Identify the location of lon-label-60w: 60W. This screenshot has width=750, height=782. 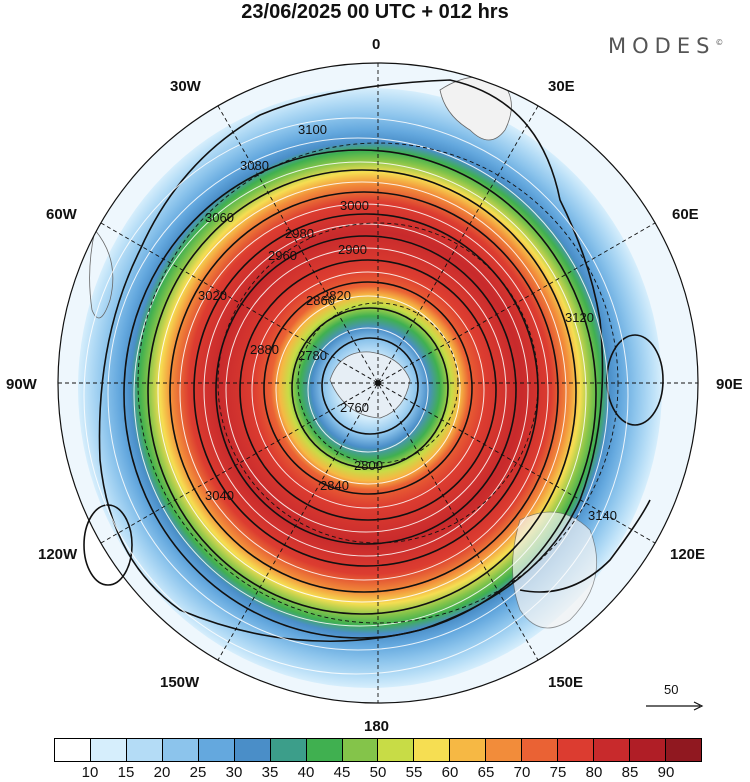
(61, 214).